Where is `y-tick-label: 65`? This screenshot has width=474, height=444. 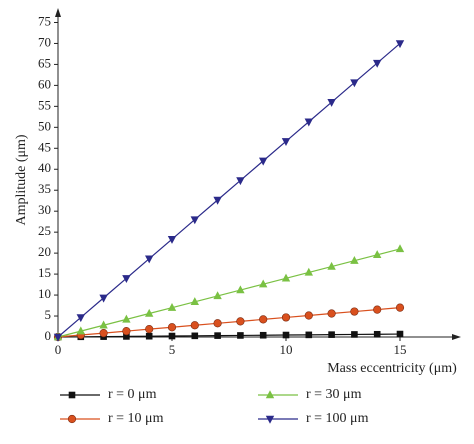
y-tick-label: 65 is located at coordinates (44, 62).